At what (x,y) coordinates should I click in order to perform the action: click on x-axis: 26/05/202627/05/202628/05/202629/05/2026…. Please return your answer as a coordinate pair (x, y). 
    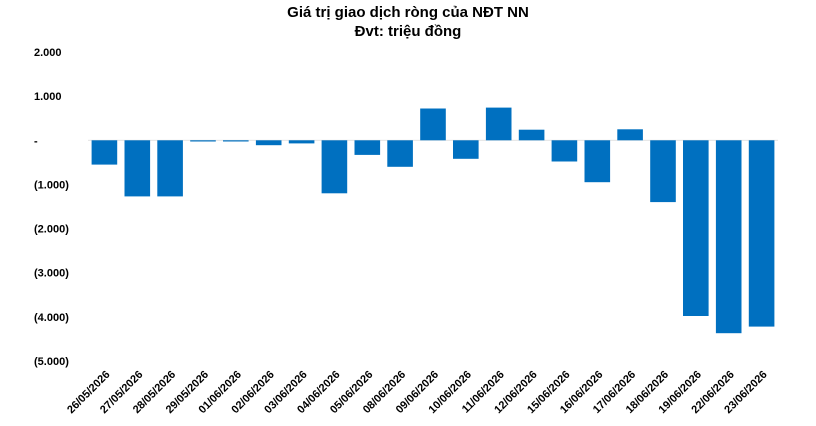
    Looking at the image, I should click on (417, 392).